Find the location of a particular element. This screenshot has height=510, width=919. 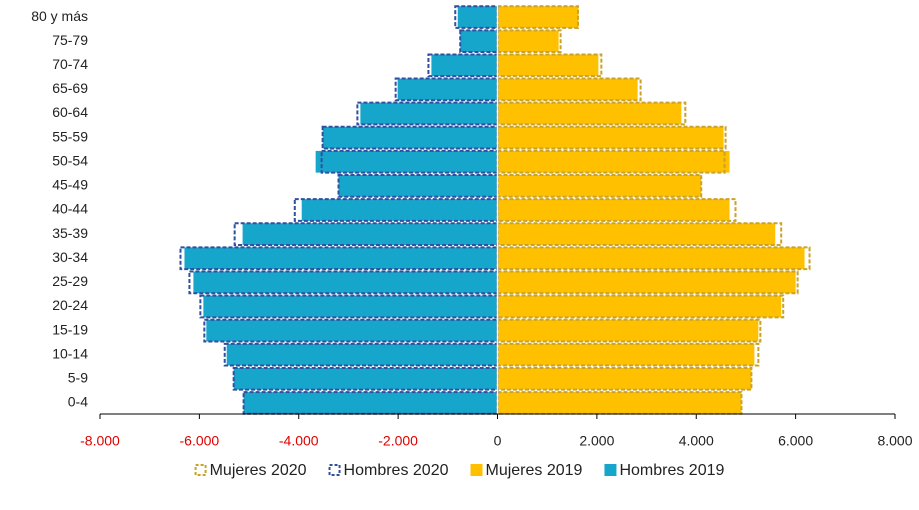

y-tick-label: 80 y más is located at coordinates (59, 16).